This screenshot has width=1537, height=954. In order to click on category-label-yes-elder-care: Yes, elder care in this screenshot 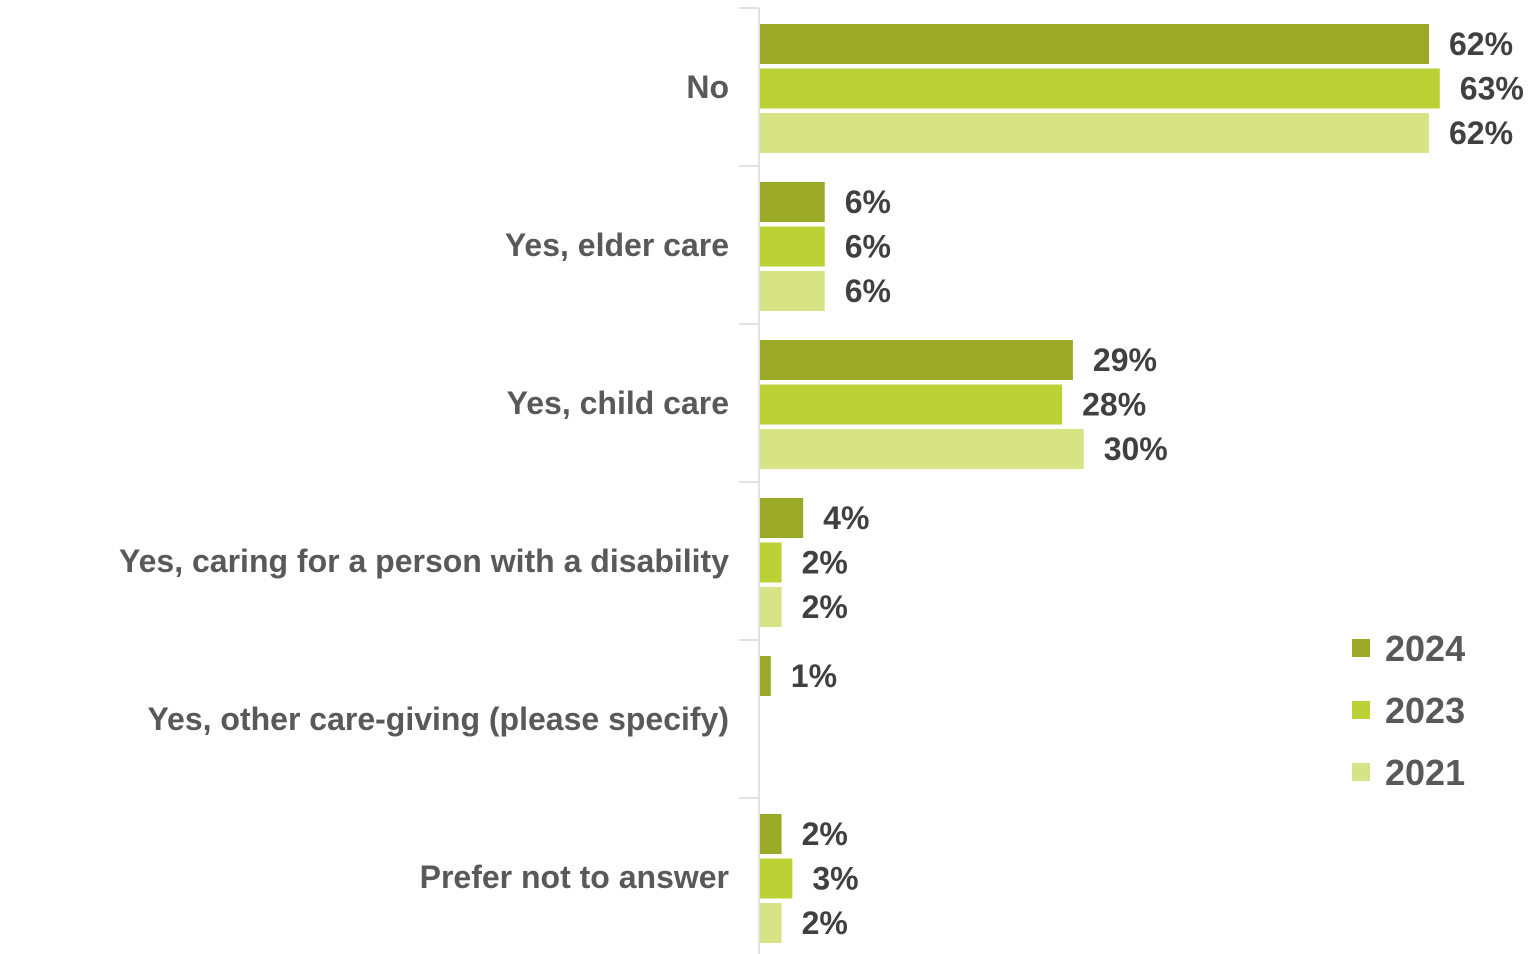, I will do `click(617, 245)`.